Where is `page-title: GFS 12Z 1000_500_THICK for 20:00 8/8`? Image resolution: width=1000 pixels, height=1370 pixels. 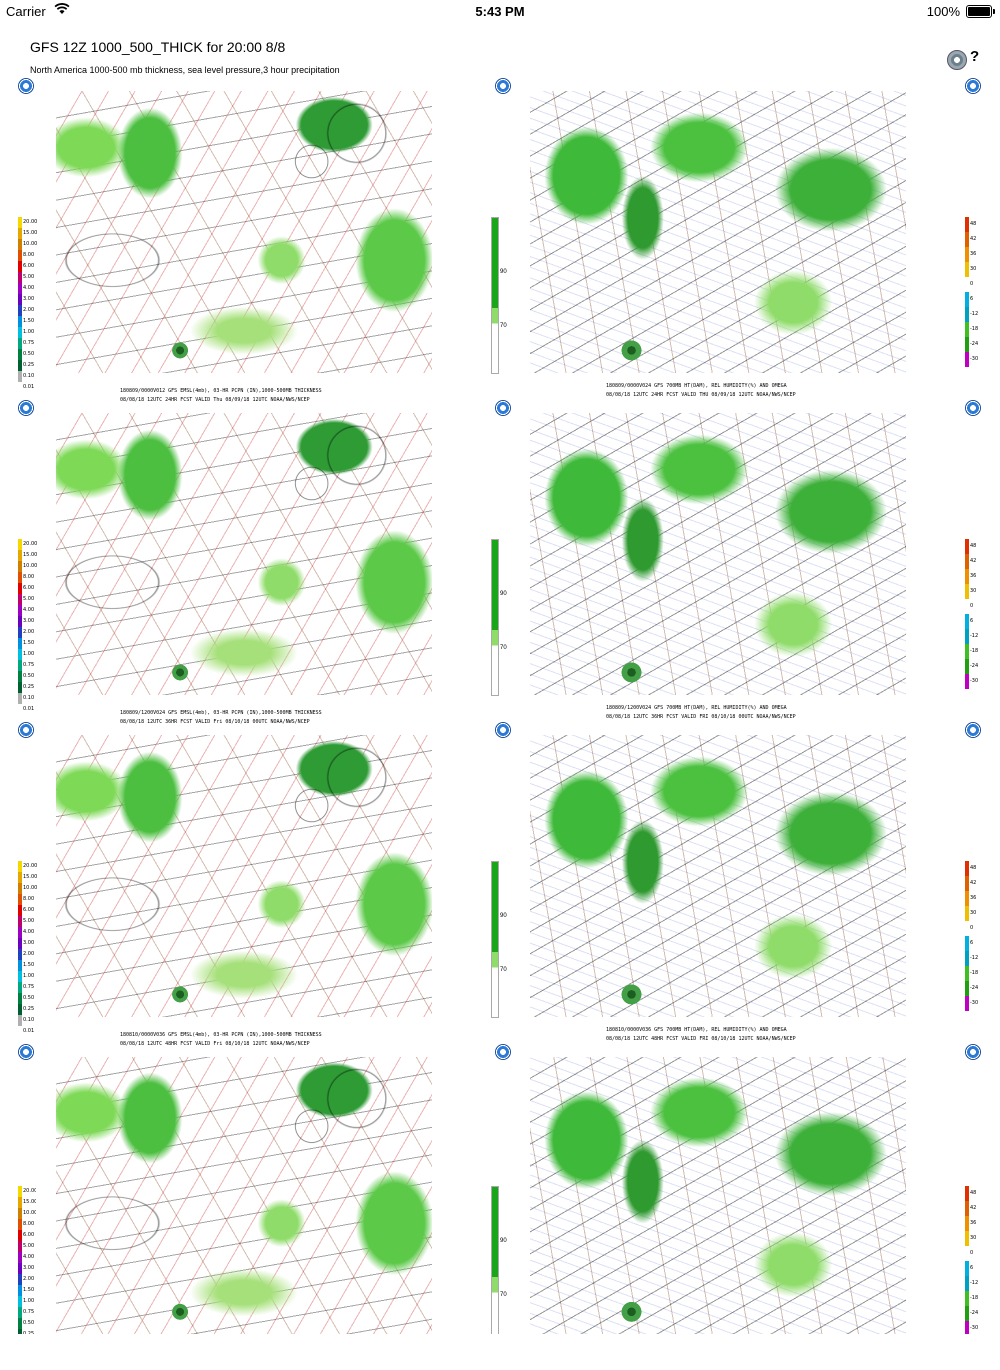
page-title: GFS 12Z 1000_500_THICK for 20:00 8/8 is located at coordinates (158, 47).